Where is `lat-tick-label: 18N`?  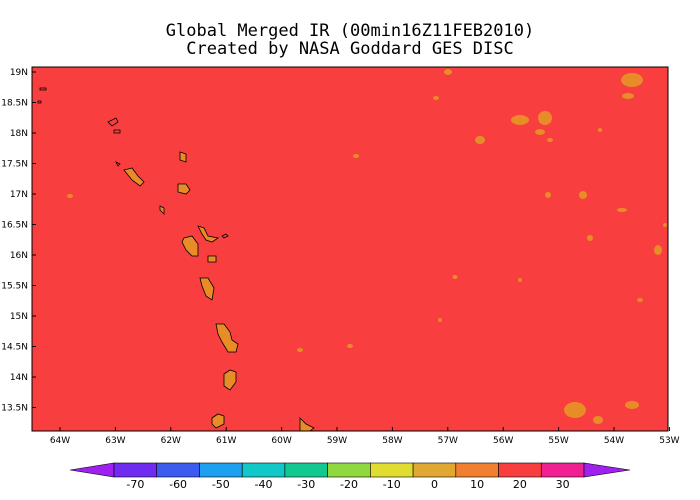 lat-tick-label: 18N is located at coordinates (19, 134).